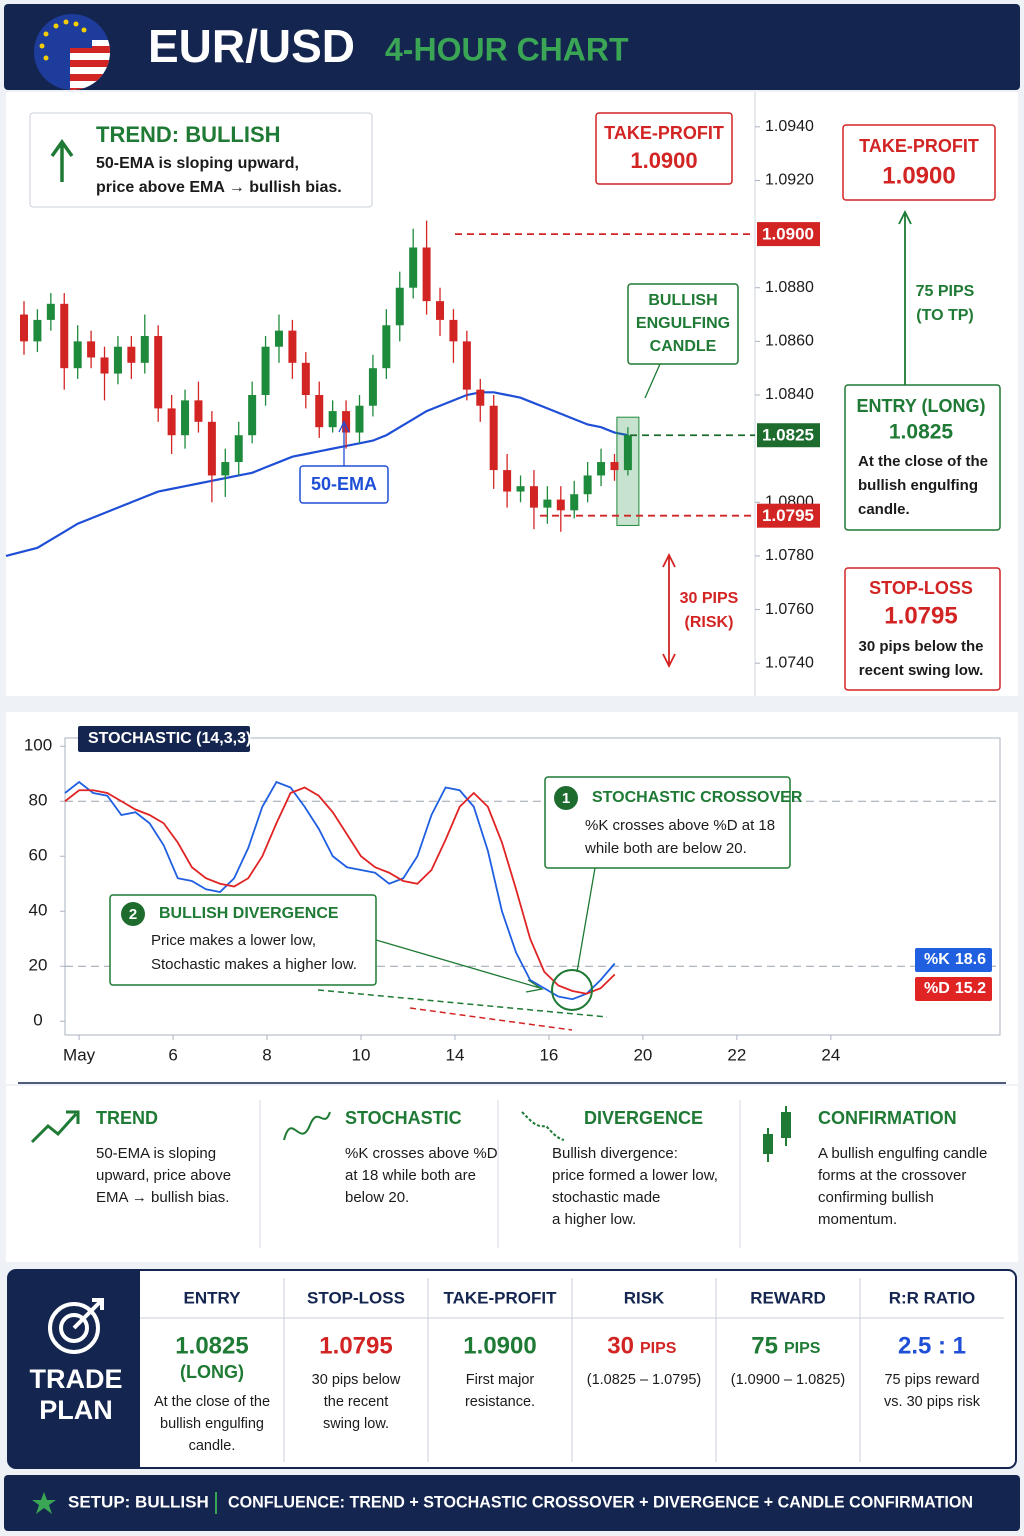 This screenshot has width=1024, height=1536. I want to click on engulfing-box, so click(683, 324).